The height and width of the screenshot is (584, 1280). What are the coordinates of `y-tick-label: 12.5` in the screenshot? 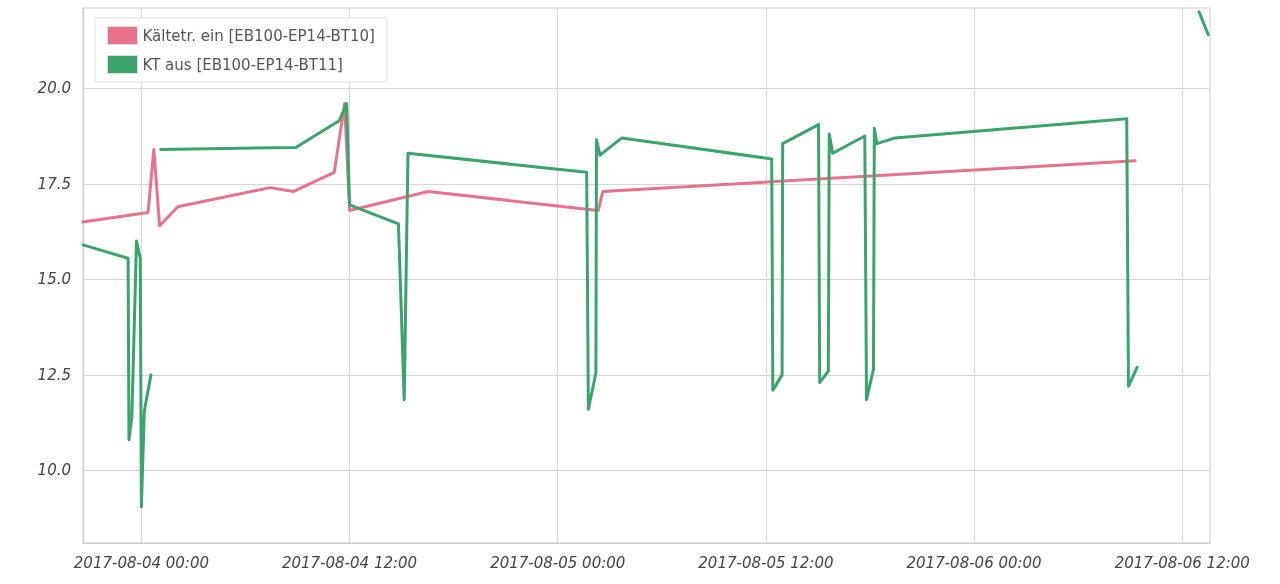 It's located at (54, 374).